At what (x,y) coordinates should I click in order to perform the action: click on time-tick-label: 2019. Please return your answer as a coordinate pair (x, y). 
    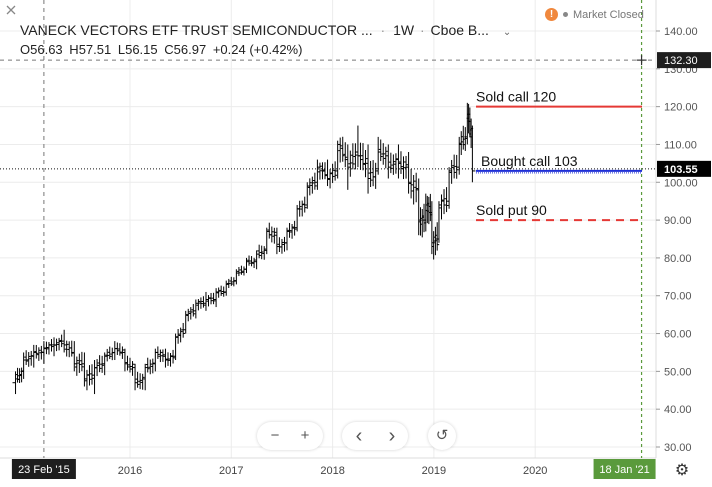
    Looking at the image, I should click on (434, 471).